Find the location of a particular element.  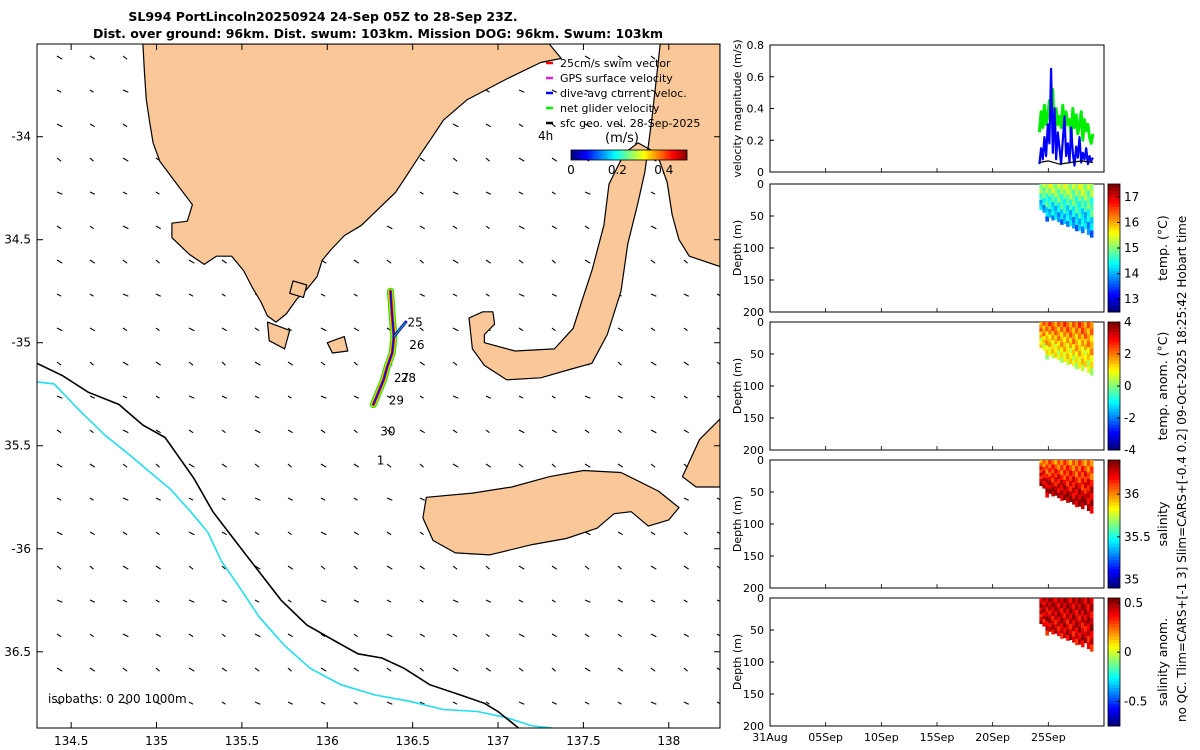

tempanom-colorbar-tick-label: -4 is located at coordinates (1130, 450).